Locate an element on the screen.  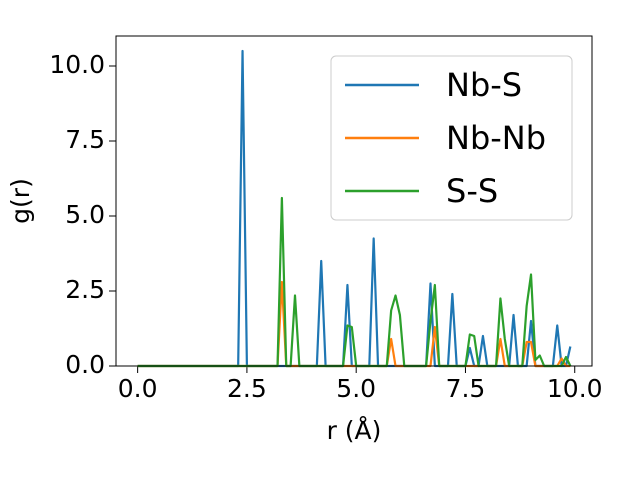
x-tick-label: 2.5 is located at coordinates (247, 388).